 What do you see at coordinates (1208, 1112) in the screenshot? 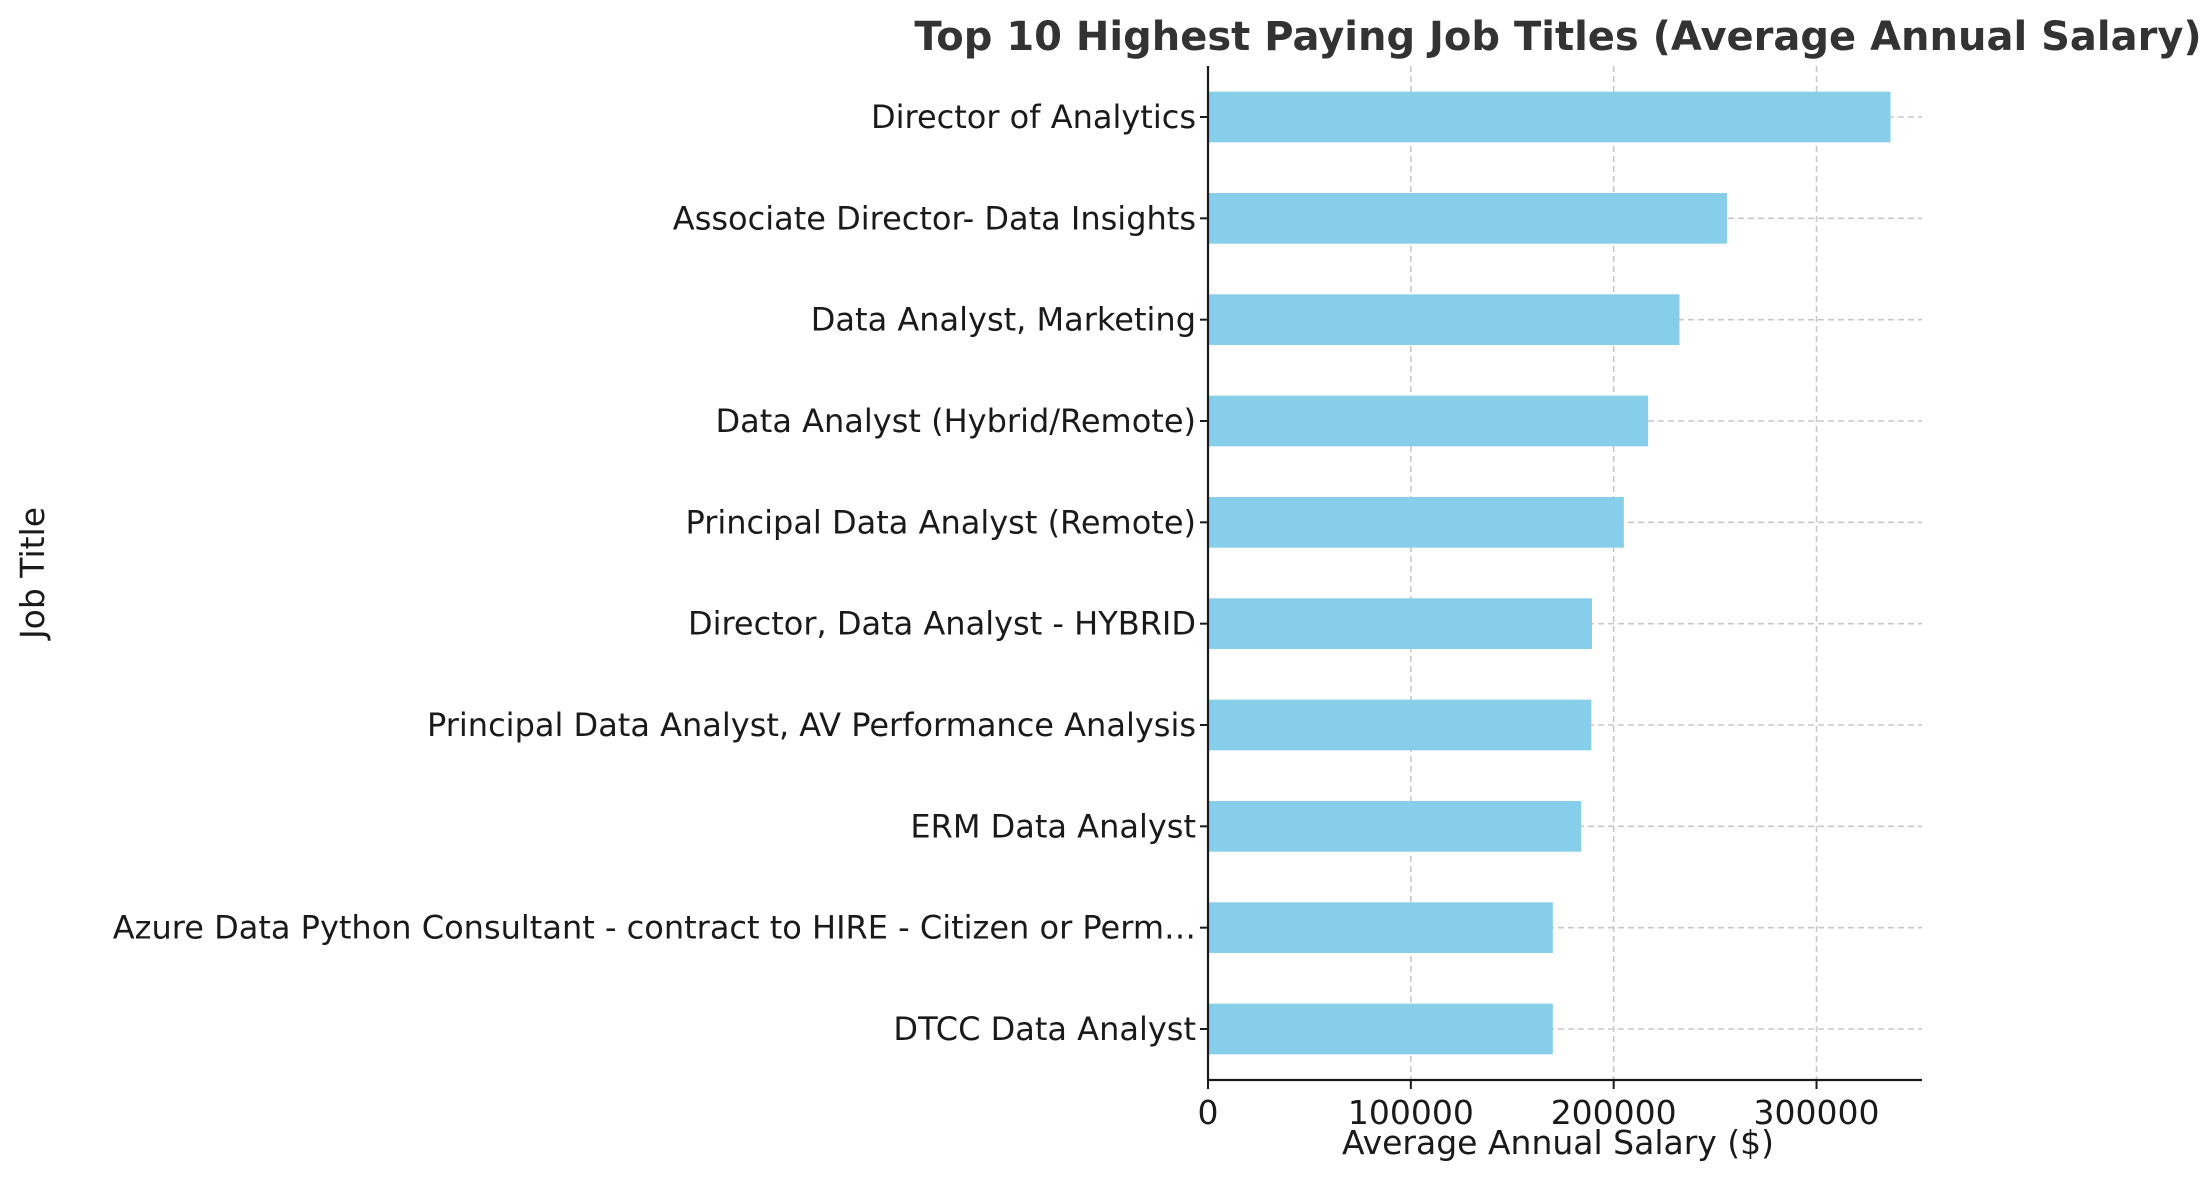
I see `x-tick-label: 0` at bounding box center [1208, 1112].